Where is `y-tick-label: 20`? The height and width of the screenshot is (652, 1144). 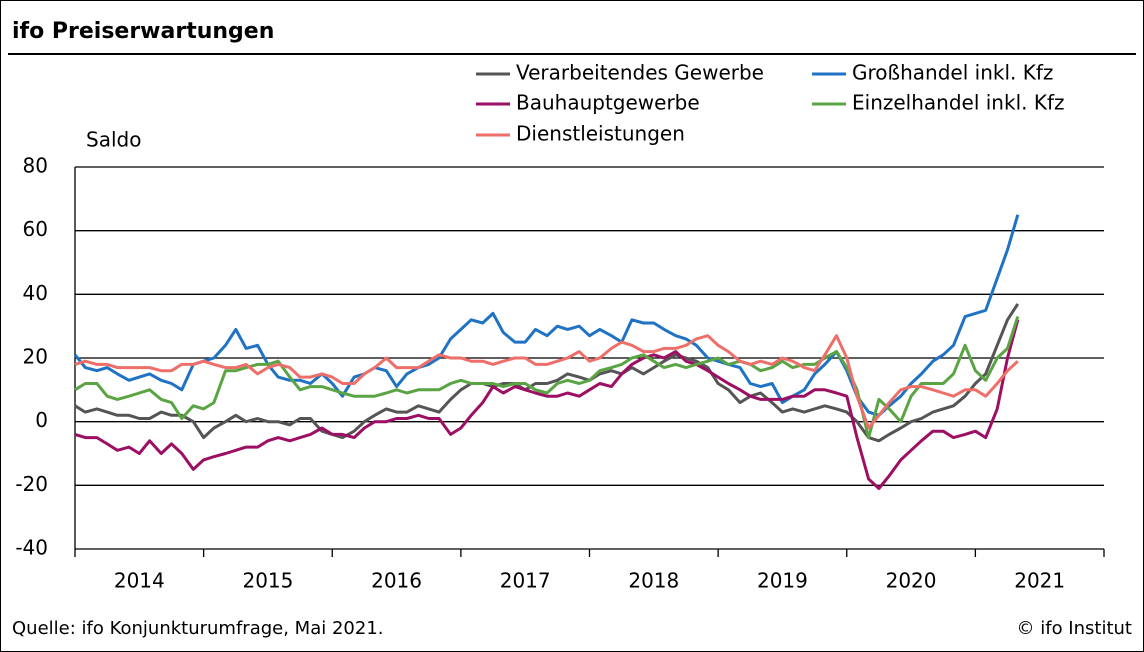 y-tick-label: 20 is located at coordinates (35, 357).